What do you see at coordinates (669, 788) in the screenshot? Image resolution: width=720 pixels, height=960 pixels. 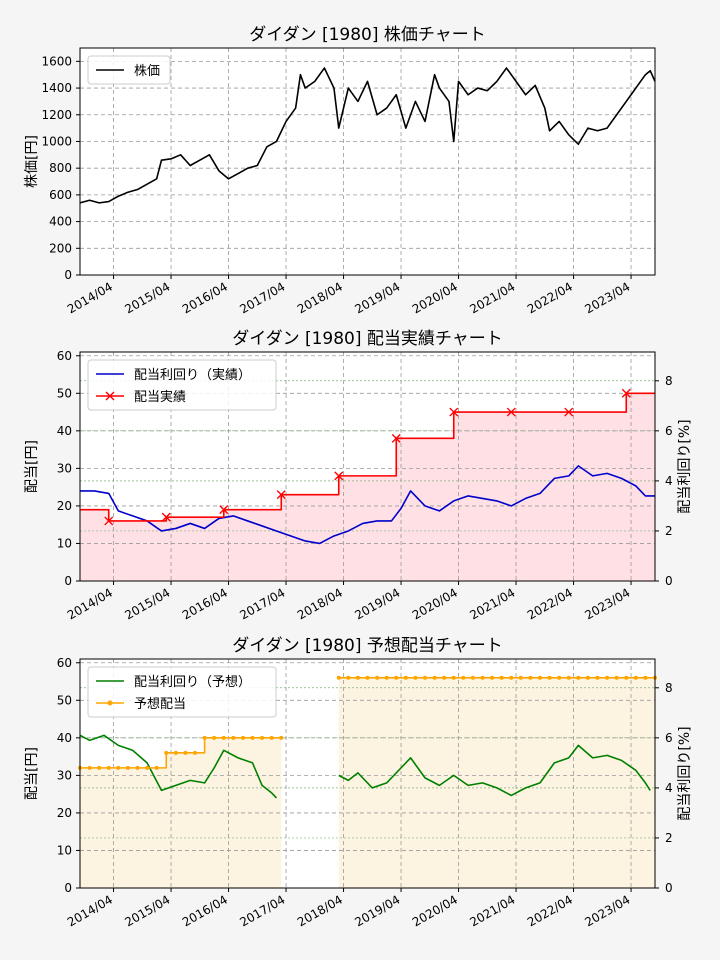 I see `y2-tick-label-3: 4` at bounding box center [669, 788].